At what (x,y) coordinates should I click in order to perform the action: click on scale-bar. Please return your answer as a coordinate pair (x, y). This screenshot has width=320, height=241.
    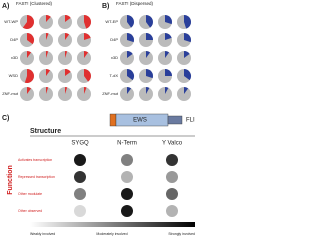
    Looking at the image, I should click on (112, 224).